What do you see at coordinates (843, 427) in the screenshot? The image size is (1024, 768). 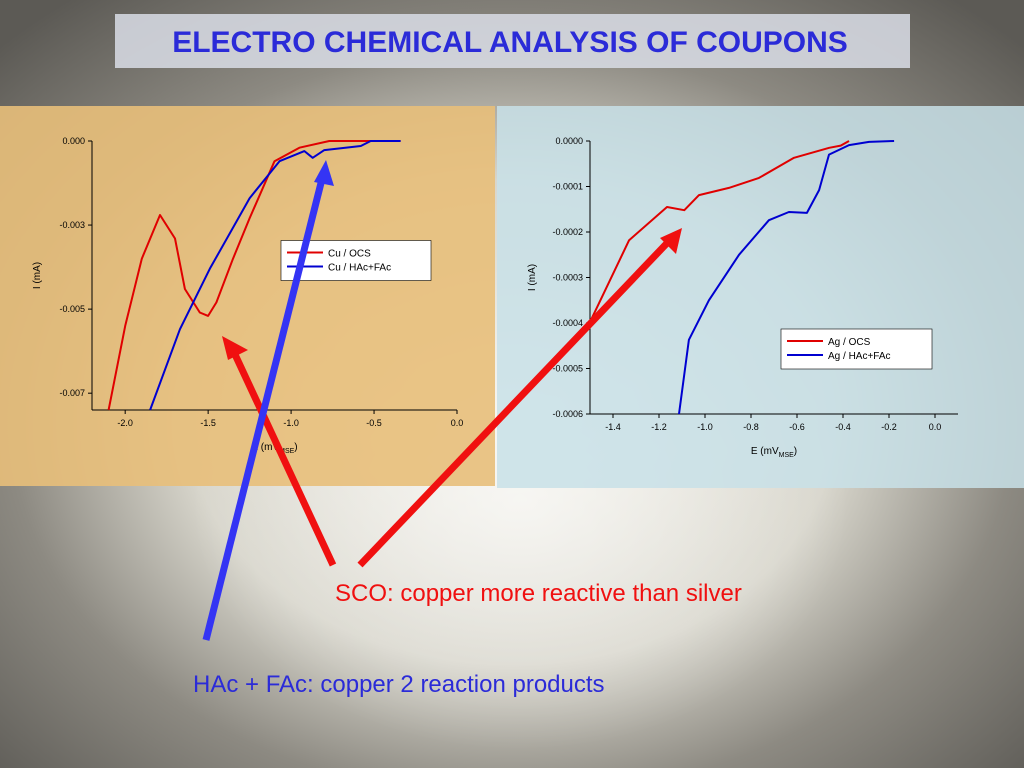 I see `x-tick-label: -0.4` at bounding box center [843, 427].